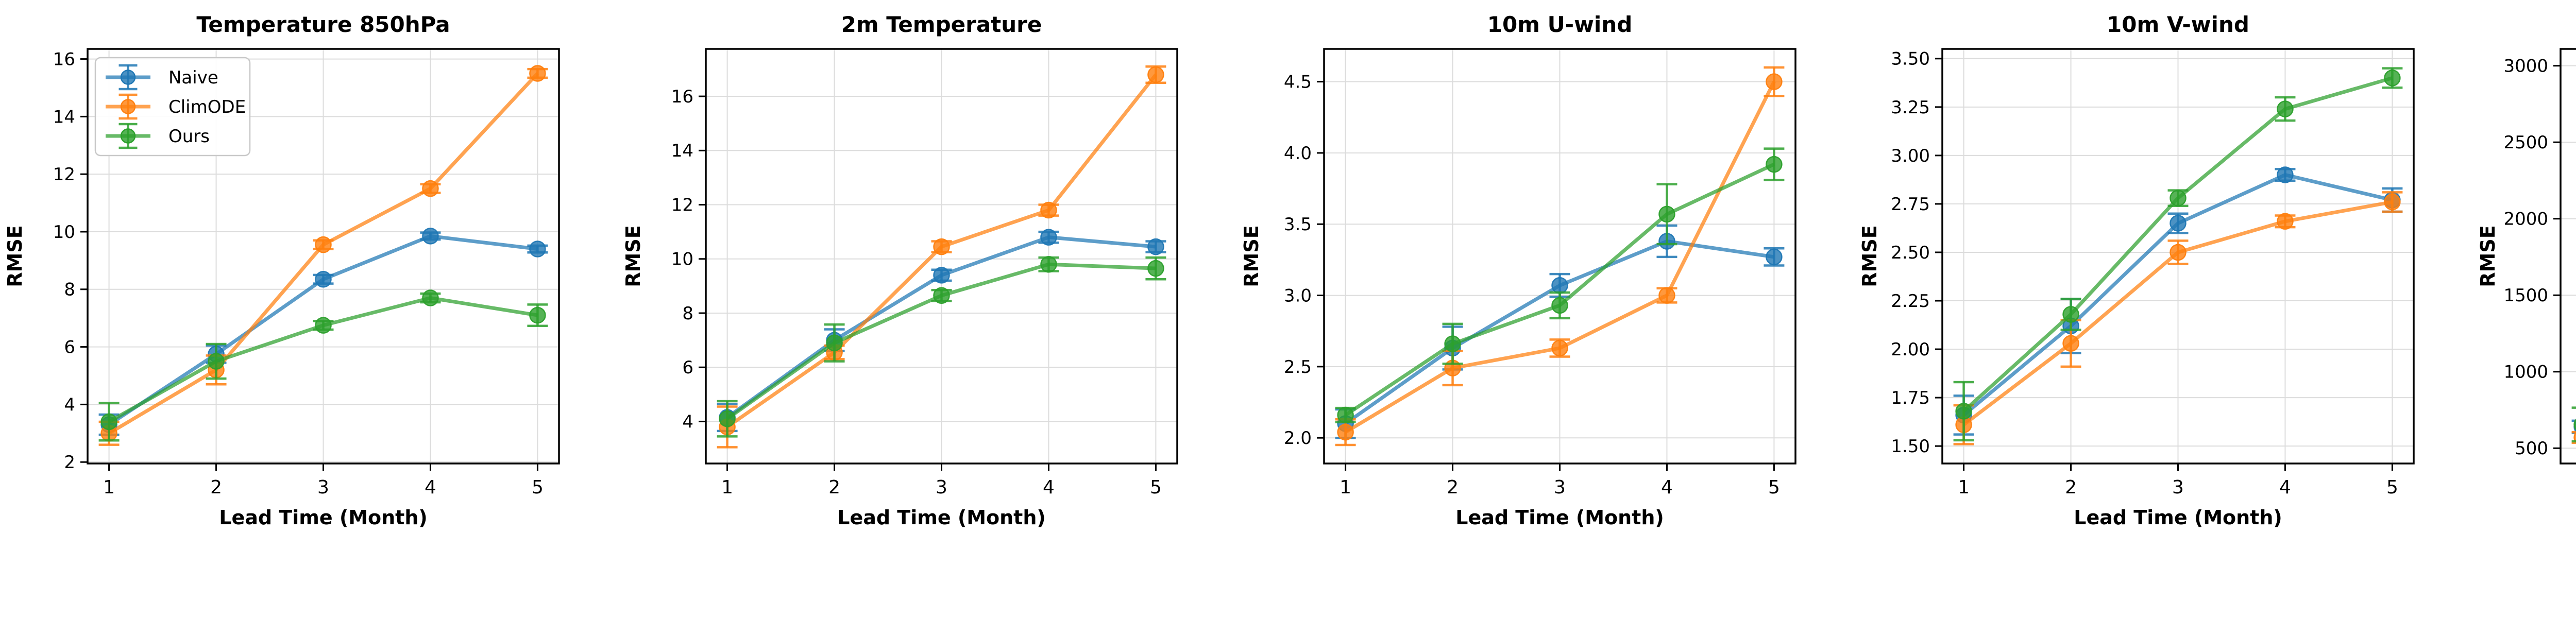 The height and width of the screenshot is (618, 2576). Describe the element at coordinates (1298, 438) in the screenshot. I see `y-tick-label: 2.0` at that location.